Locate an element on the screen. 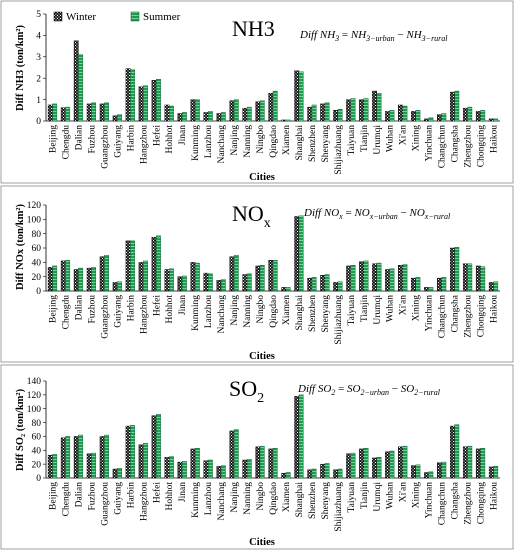  y-tick-label: 2 is located at coordinates (38, 79).